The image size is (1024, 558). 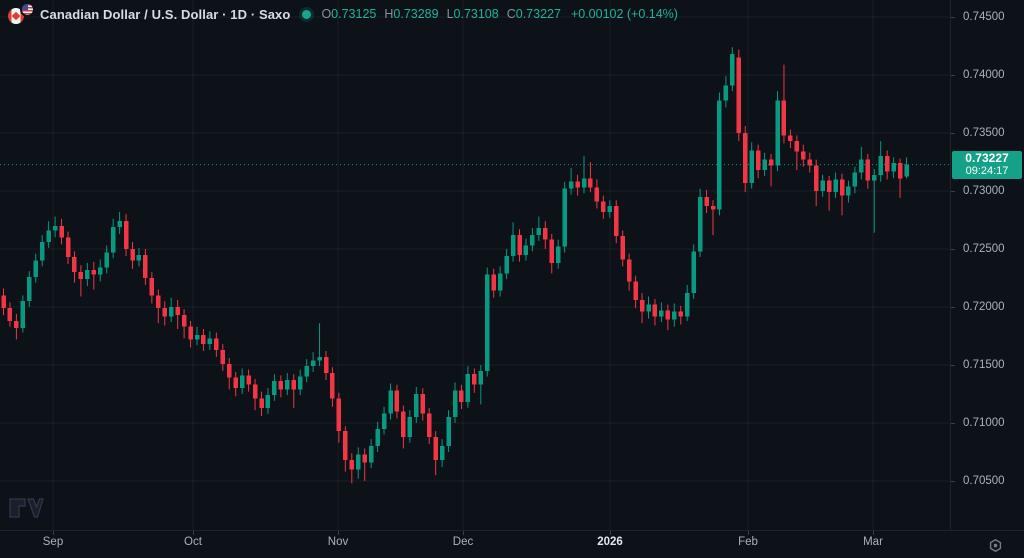 I want to click on price-axis-label: 0.72000, so click(x=984, y=306).